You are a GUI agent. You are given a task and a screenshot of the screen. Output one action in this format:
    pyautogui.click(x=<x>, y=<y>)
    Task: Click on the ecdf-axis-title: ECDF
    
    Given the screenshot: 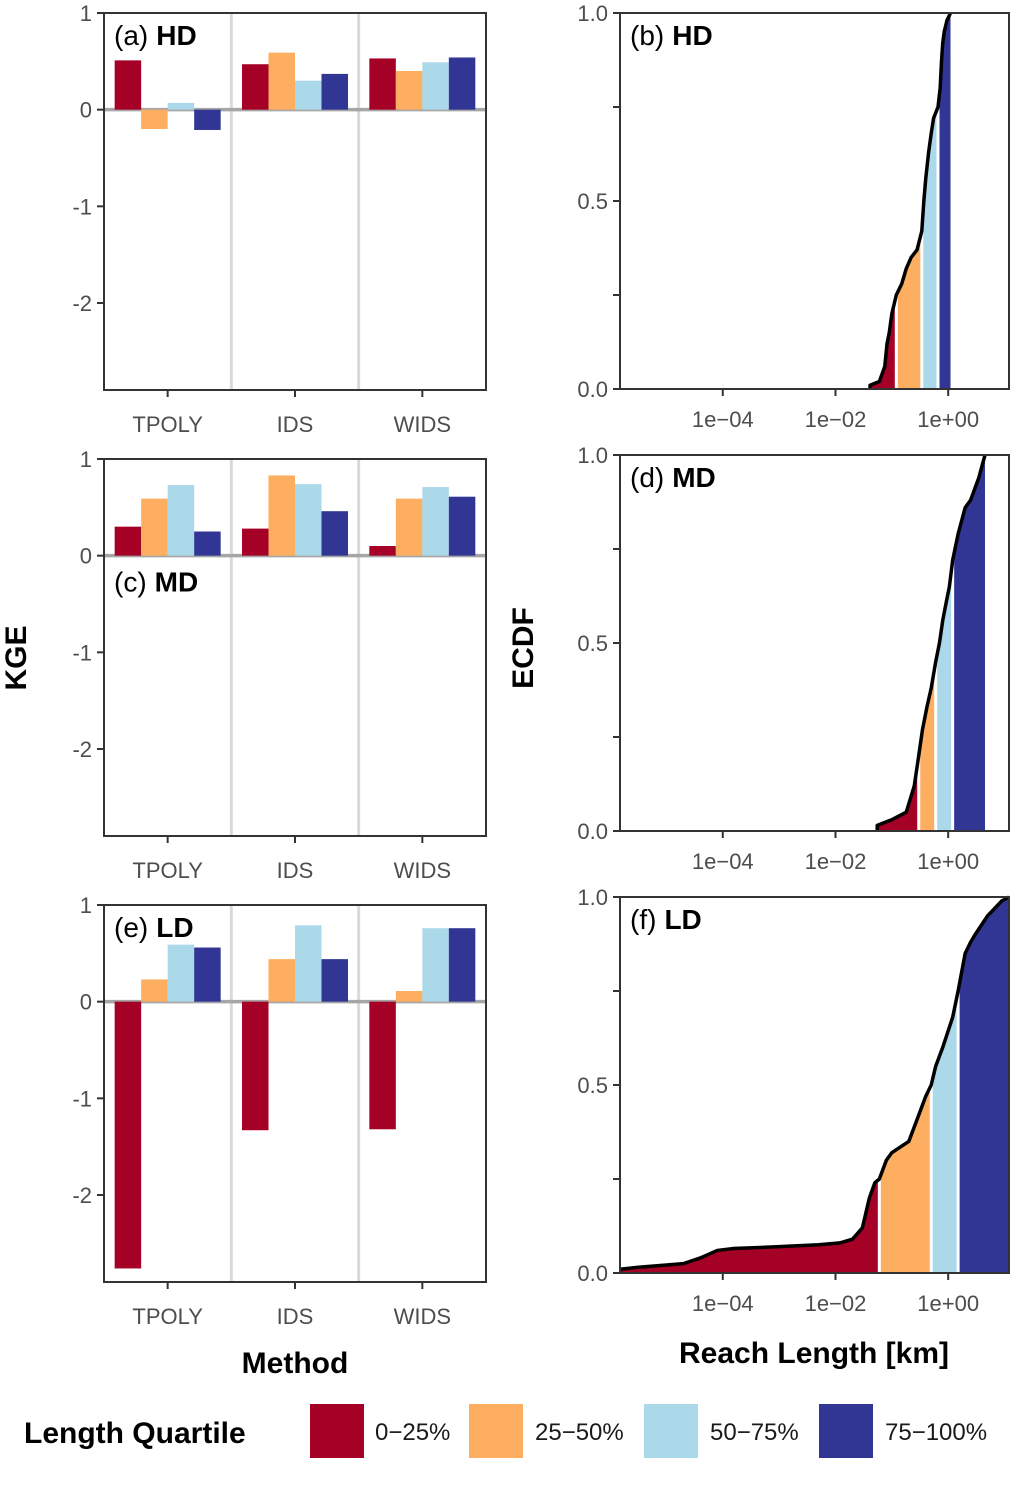 What is the action you would take?
    pyautogui.click(x=523, y=648)
    